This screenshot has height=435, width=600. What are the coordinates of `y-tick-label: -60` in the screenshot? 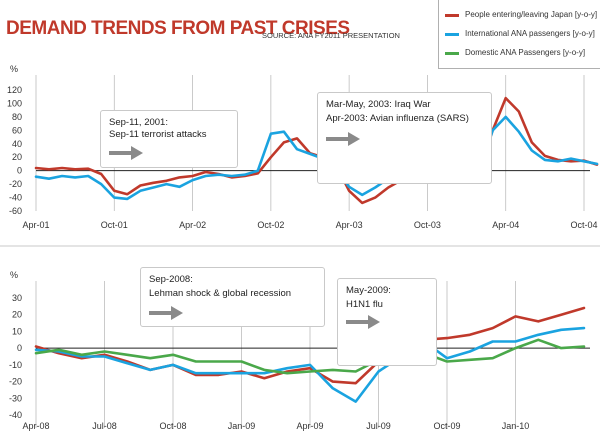 It's located at (15, 211).